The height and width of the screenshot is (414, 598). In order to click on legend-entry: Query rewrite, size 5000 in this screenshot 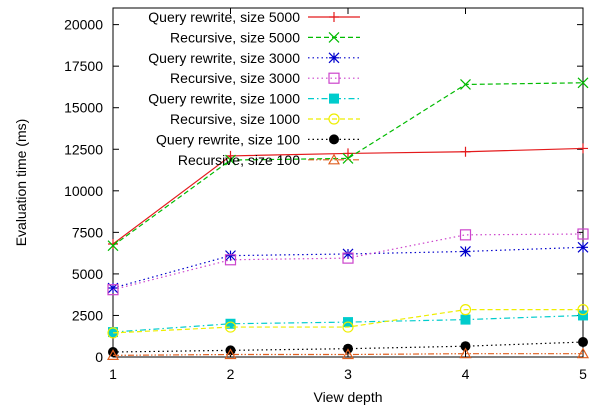, I will do `click(254, 17)`.